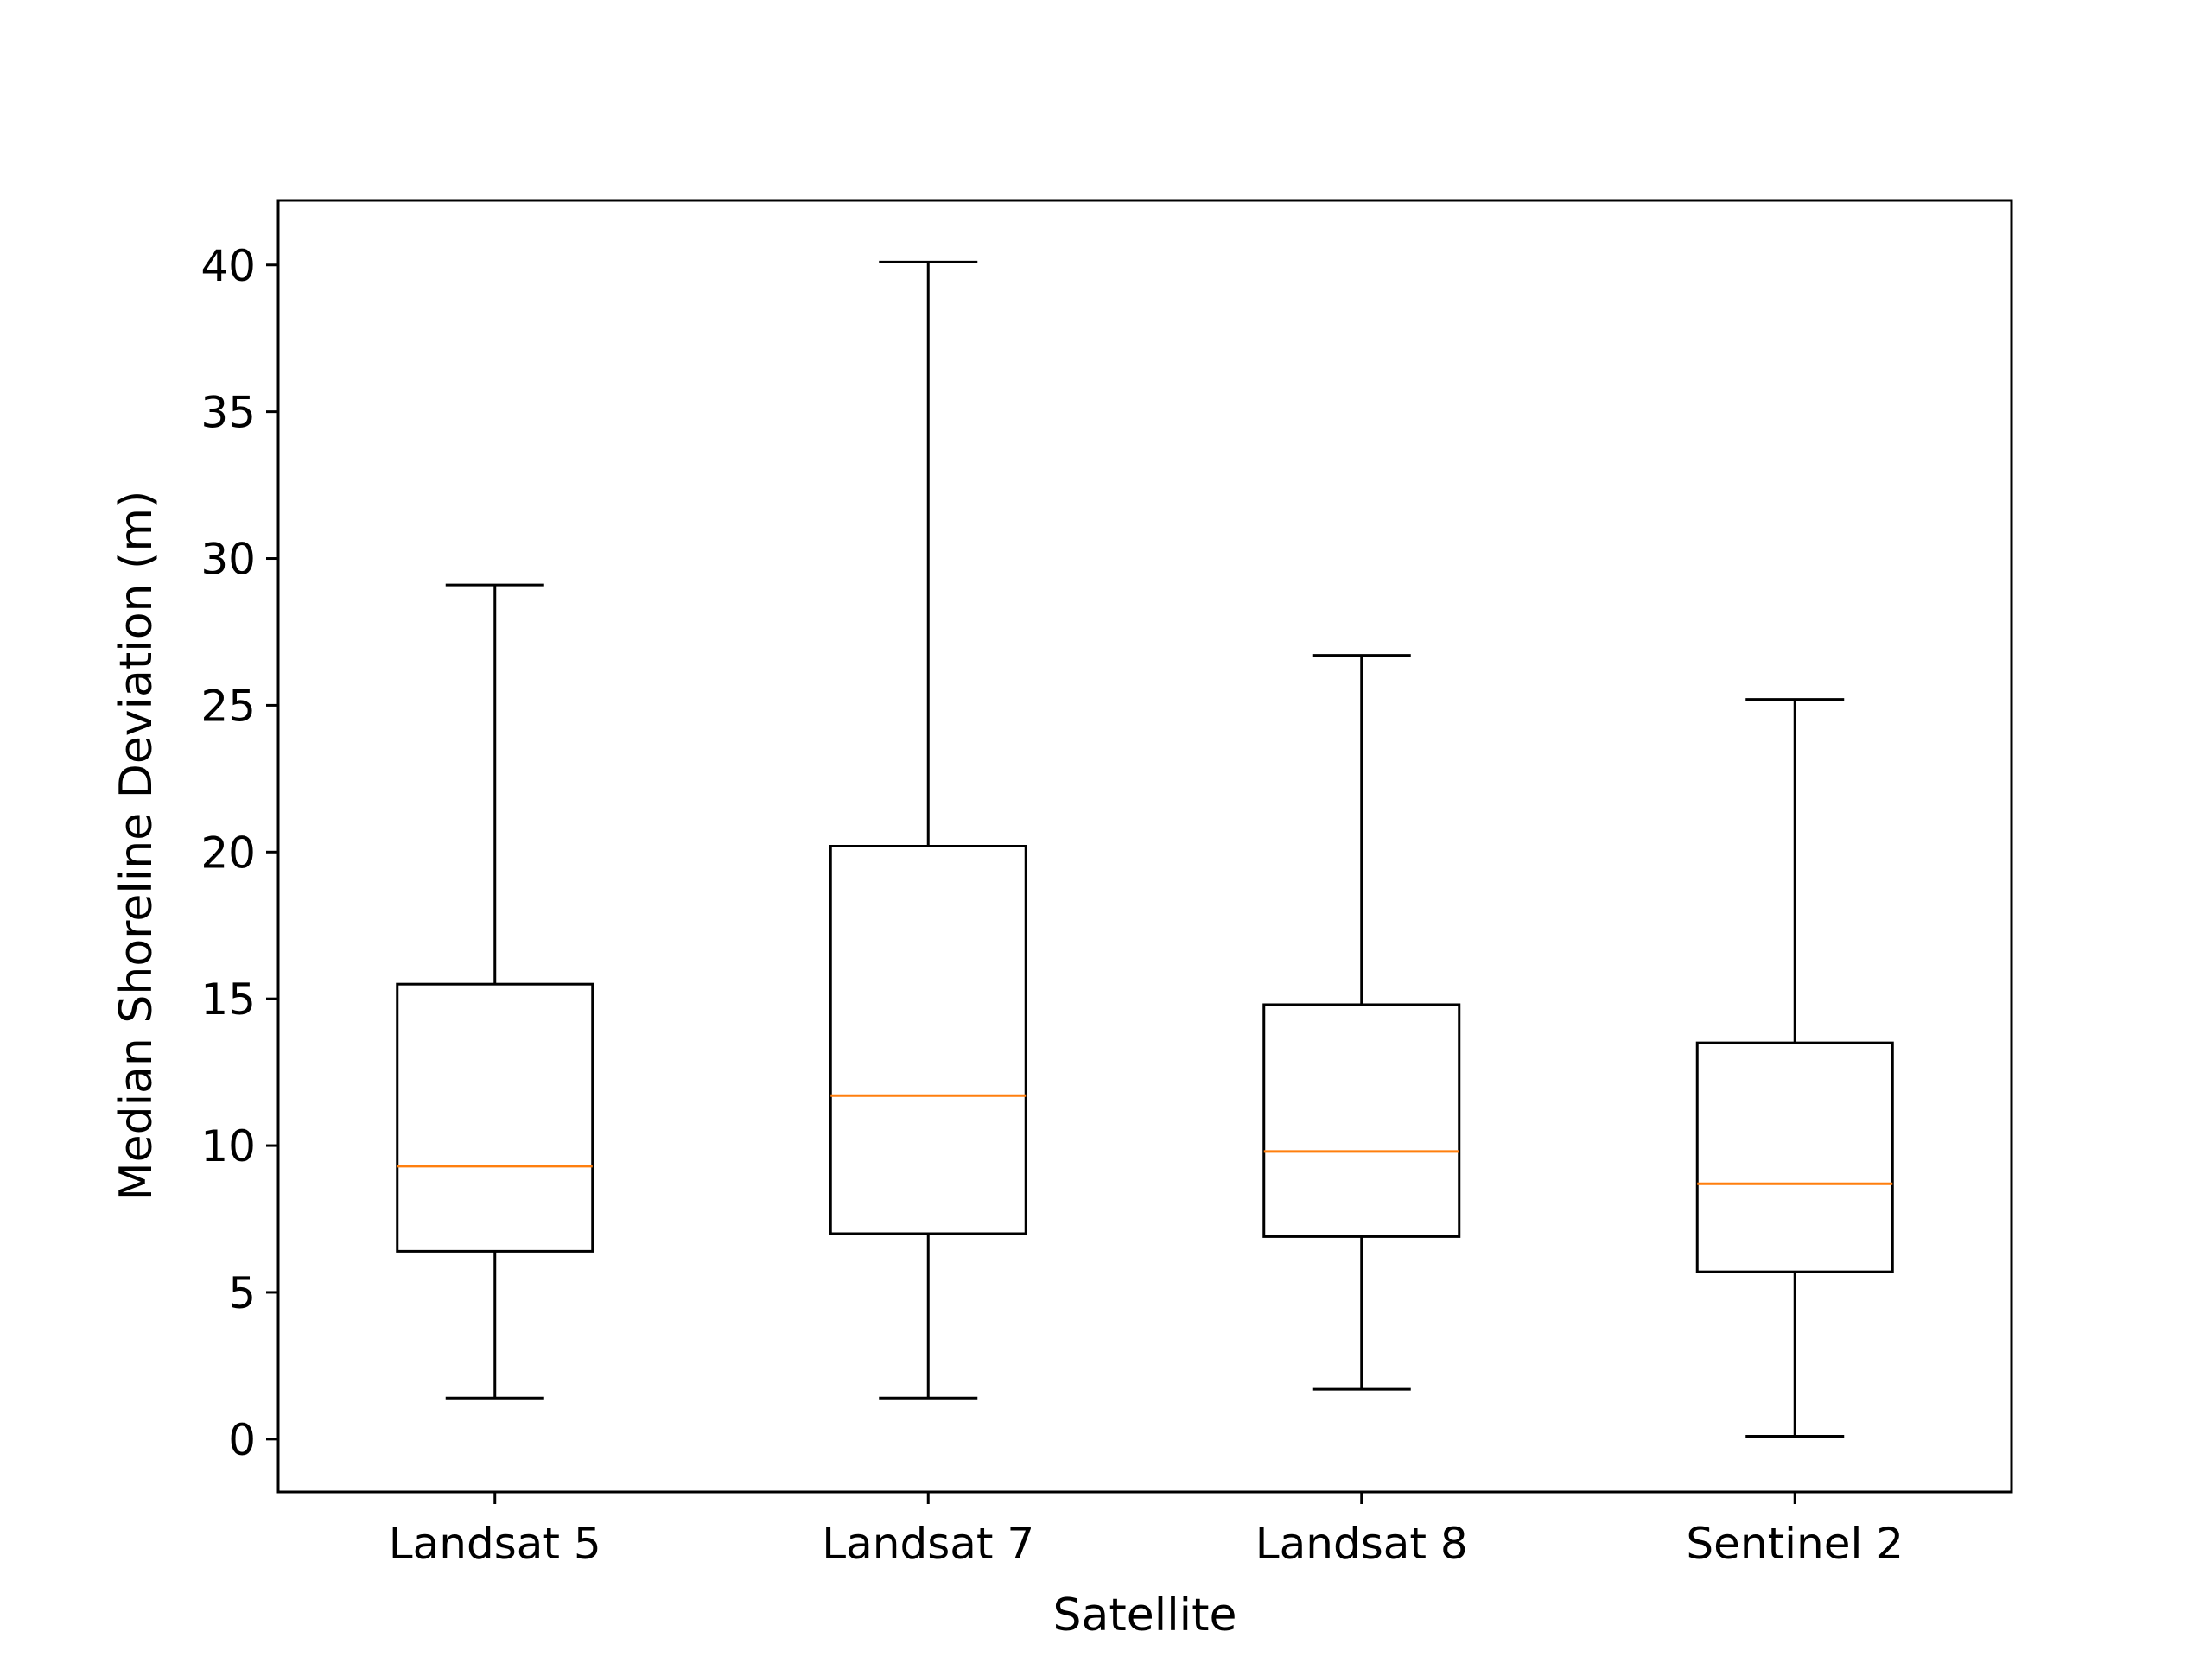 This screenshot has width=2212, height=1663. Describe the element at coordinates (928, 1544) in the screenshot. I see `x-tick-label: Landsat 7` at that location.